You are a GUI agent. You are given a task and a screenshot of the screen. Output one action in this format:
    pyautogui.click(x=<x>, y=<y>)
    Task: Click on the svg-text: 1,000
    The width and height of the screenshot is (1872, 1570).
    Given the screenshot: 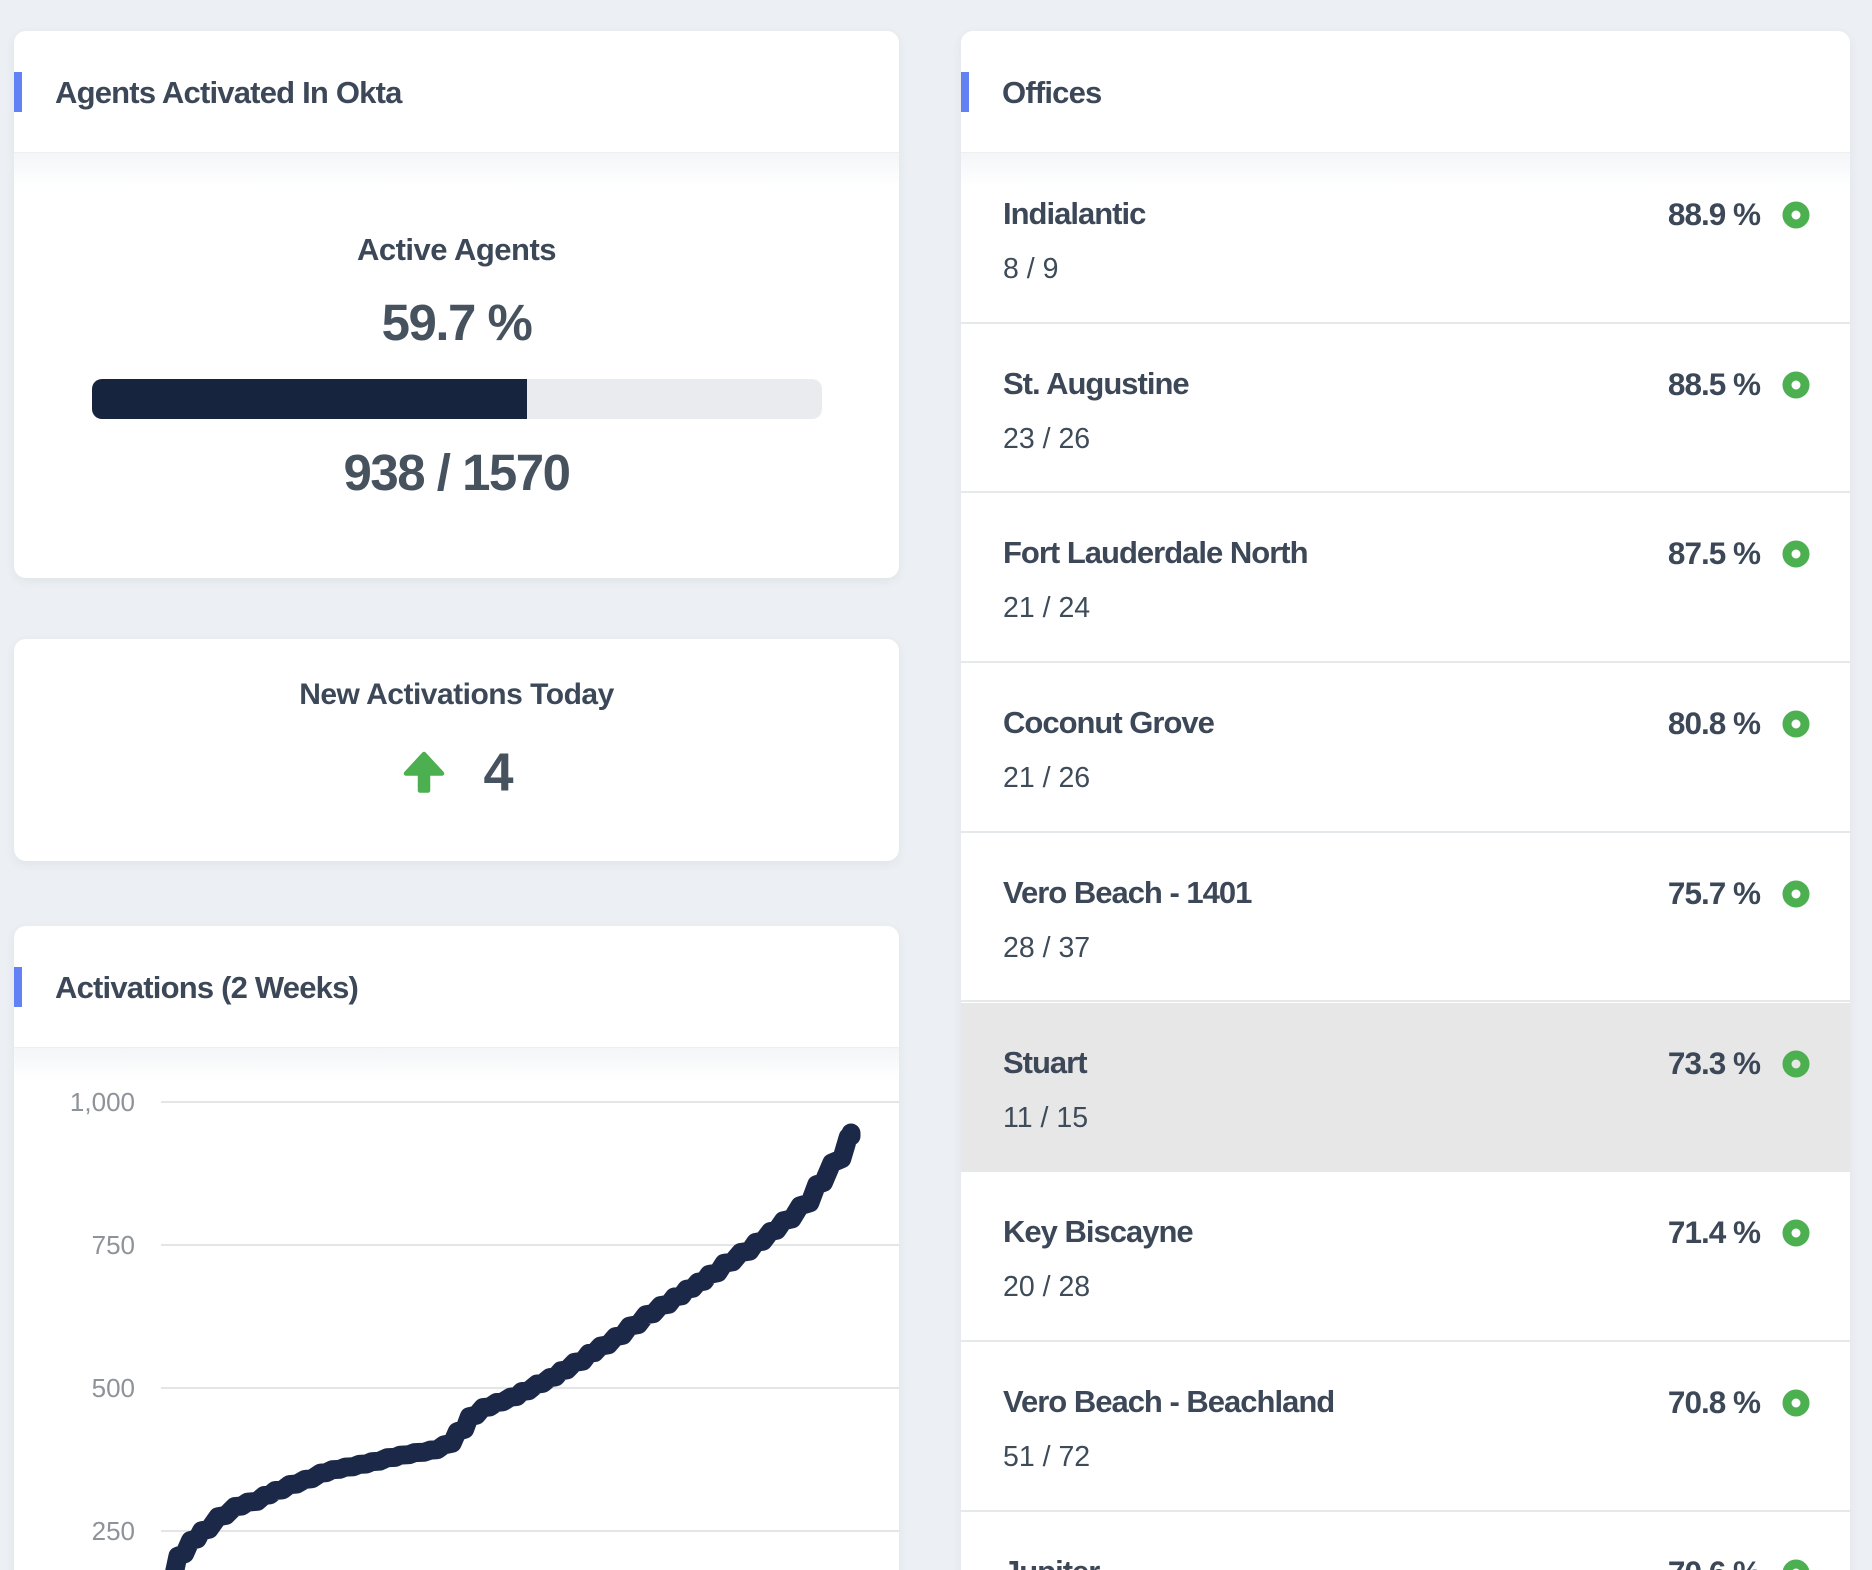 What is the action you would take?
    pyautogui.click(x=102, y=1102)
    